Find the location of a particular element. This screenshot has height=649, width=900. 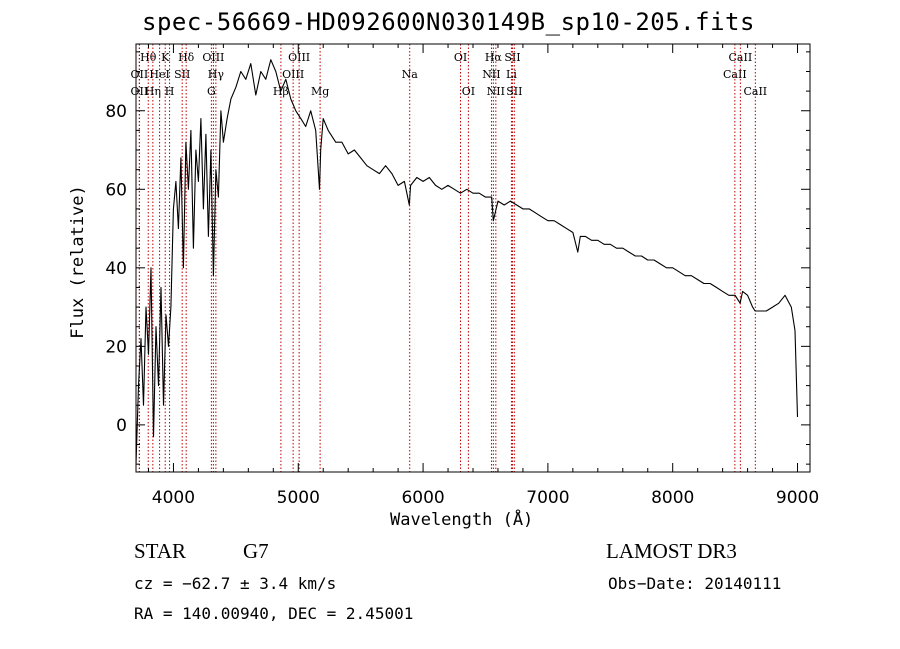

survey-name: LAMOST DR3 is located at coordinates (671, 551).